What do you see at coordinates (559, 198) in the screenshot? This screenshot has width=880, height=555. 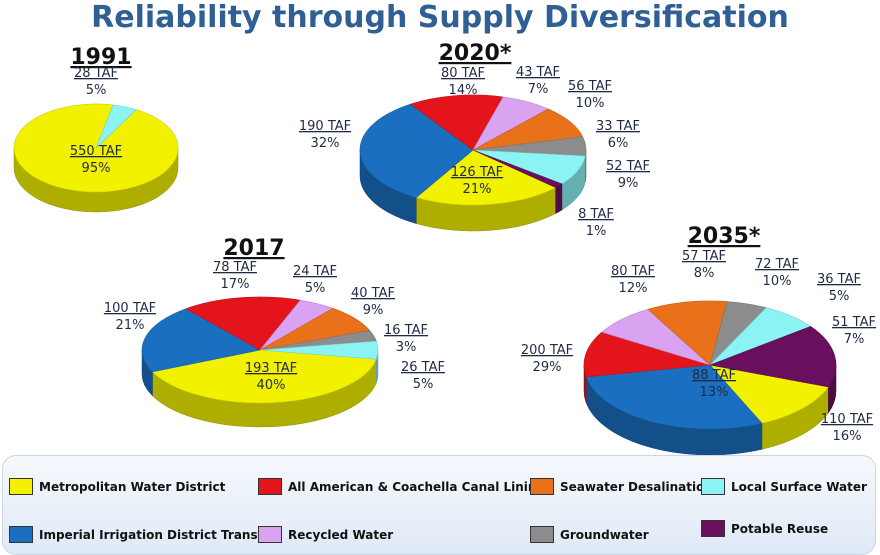 I see `pie-side-wall` at bounding box center [559, 198].